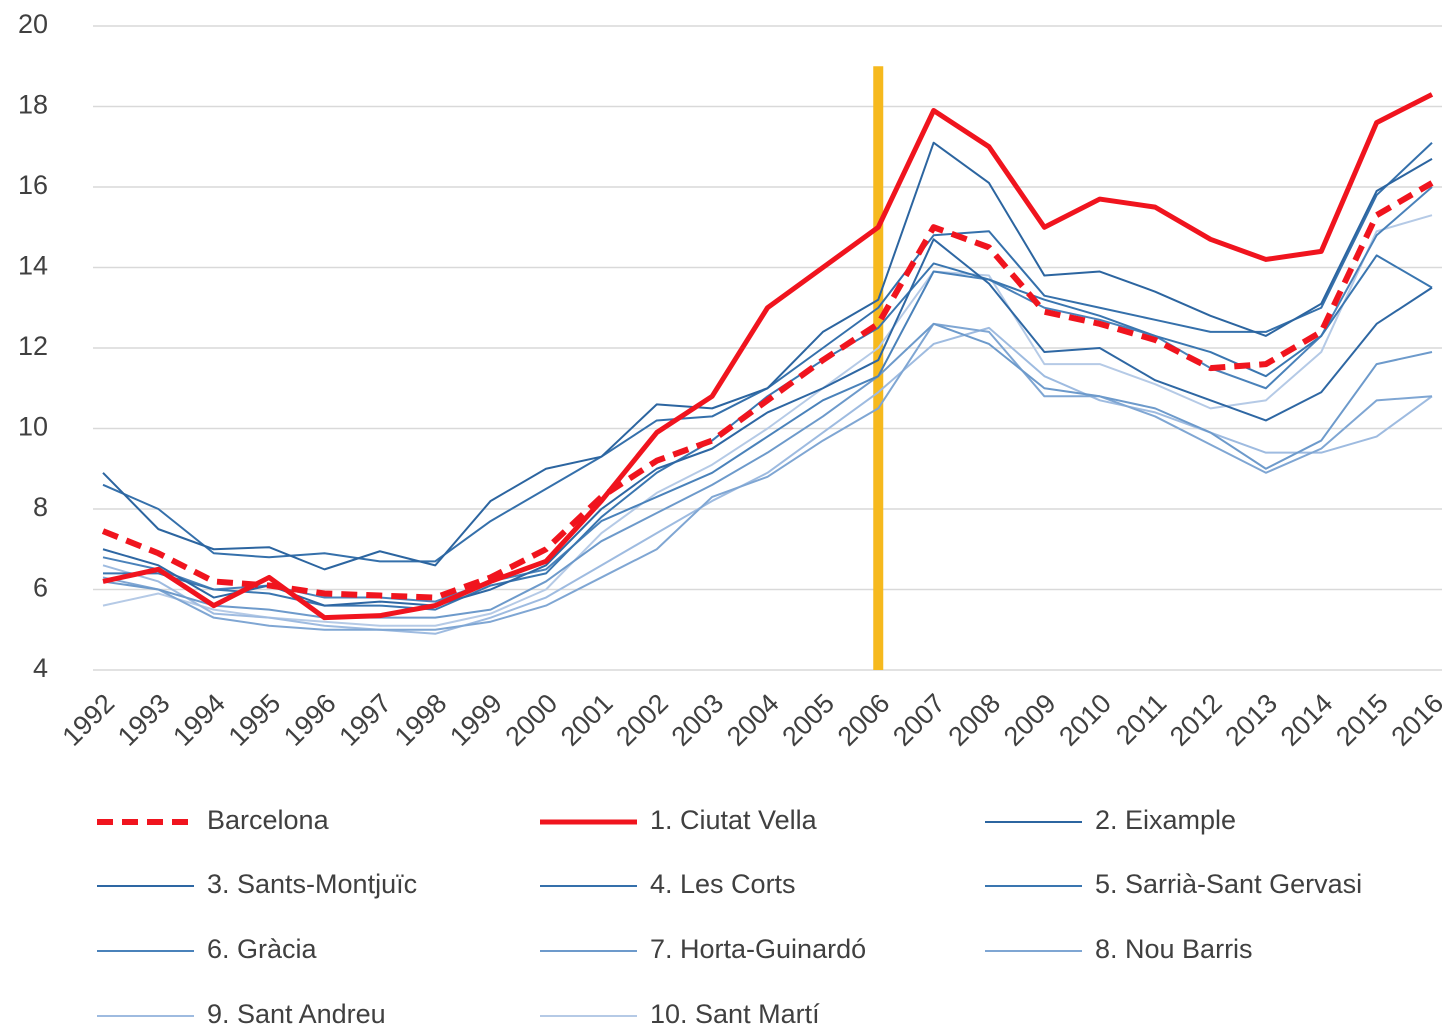  Describe the element at coordinates (199, 720) in the screenshot. I see `x-tick-label: 1994` at that location.